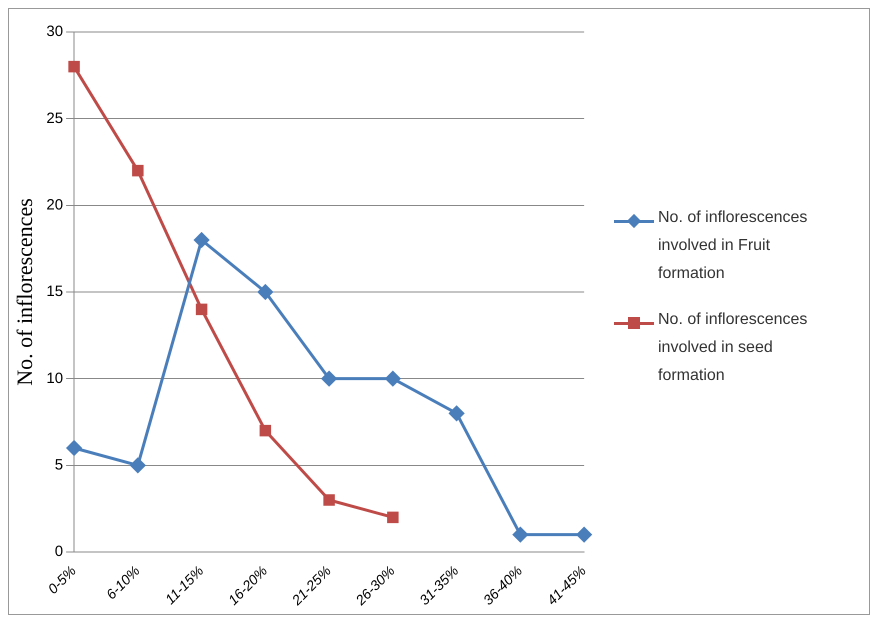 The width and height of the screenshot is (880, 625). I want to click on y-tick-label: 0, so click(59, 551).